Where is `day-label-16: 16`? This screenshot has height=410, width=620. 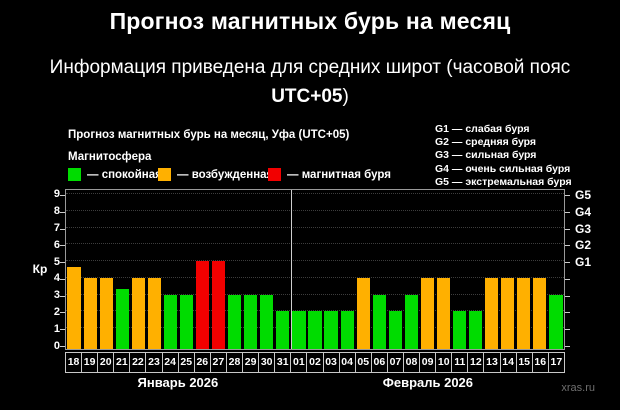 day-label-16: 16 is located at coordinates (540, 362).